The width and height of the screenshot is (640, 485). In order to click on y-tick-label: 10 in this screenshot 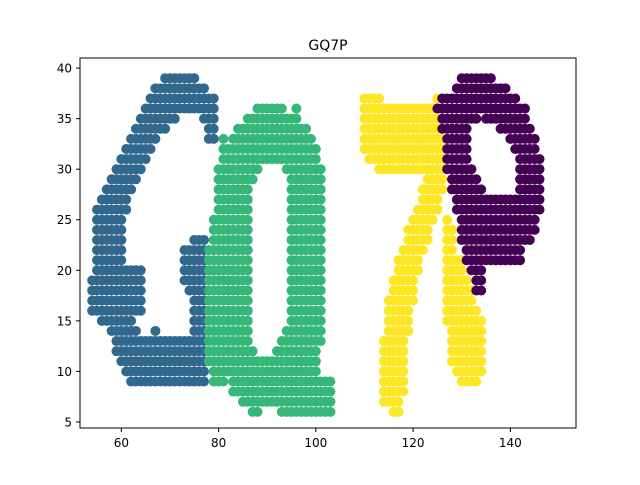, I will do `click(64, 372)`.